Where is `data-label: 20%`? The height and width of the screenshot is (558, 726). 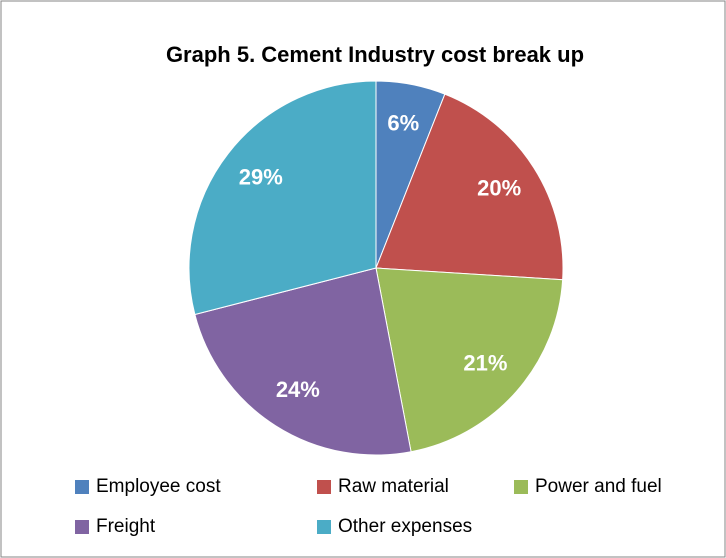 data-label: 20% is located at coordinates (499, 188).